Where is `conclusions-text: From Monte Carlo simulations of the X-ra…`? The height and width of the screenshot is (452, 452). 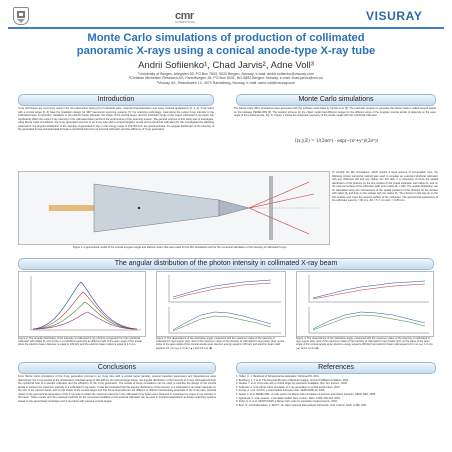 conclusions-text: From Monte Carlo simulations of the X-ra… is located at coordinates (117, 389).